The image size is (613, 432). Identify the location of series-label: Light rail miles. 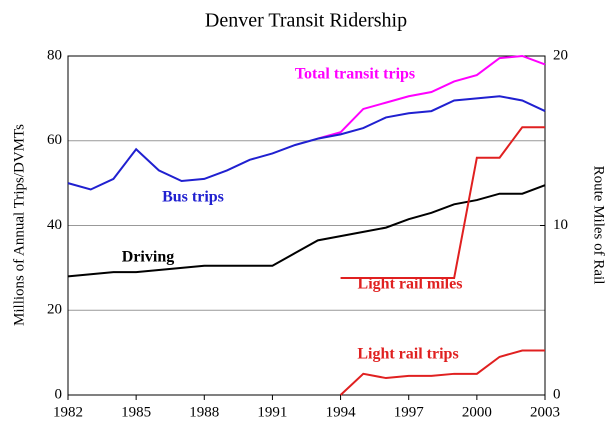
(410, 284).